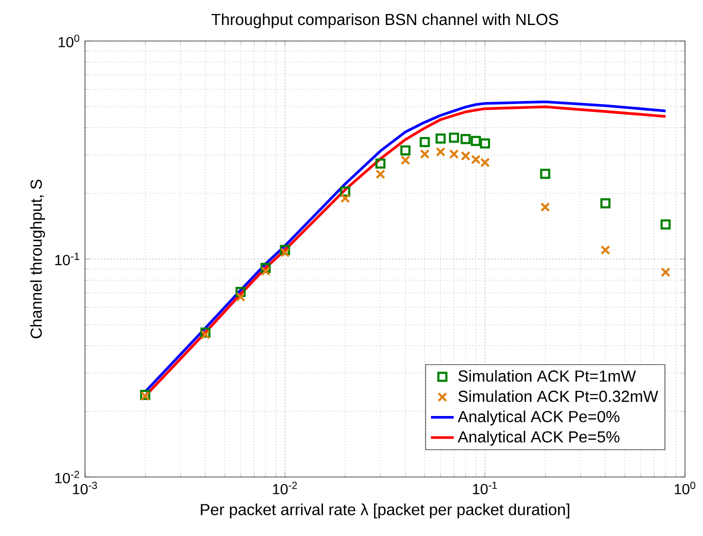  Describe the element at coordinates (69, 41) in the screenshot. I see `y-tick-label: 10$^{0}$` at that location.